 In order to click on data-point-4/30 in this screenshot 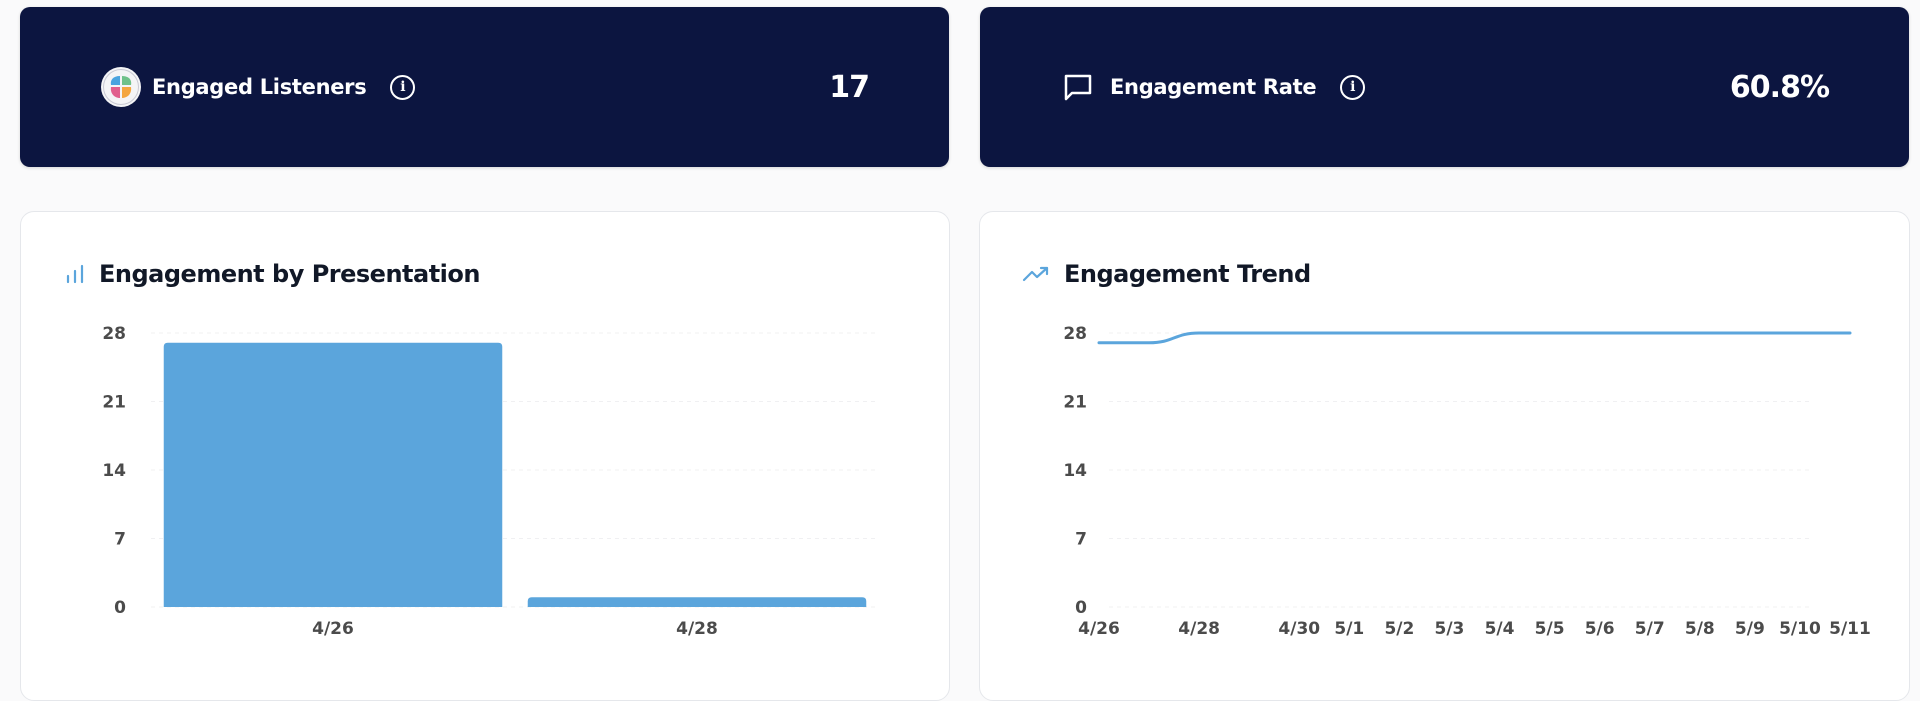, I will do `click(1299, 333)`.